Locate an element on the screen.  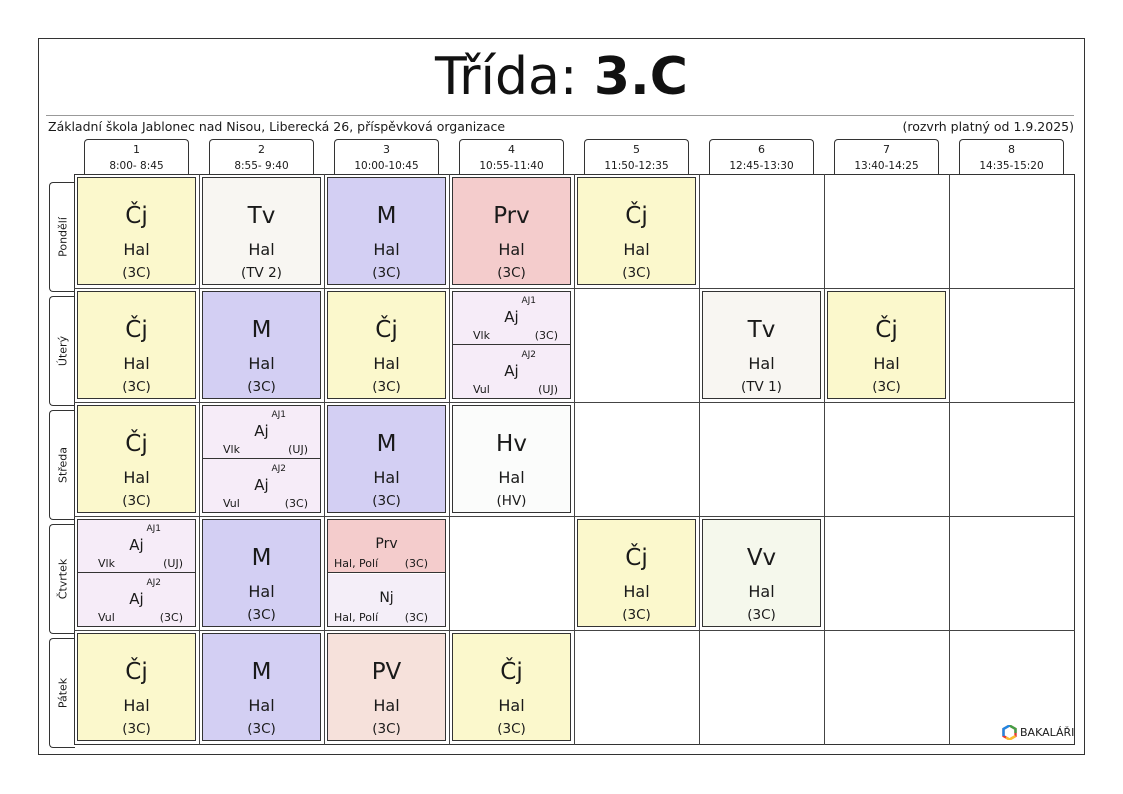
period-number: 3 is located at coordinates (386, 149).